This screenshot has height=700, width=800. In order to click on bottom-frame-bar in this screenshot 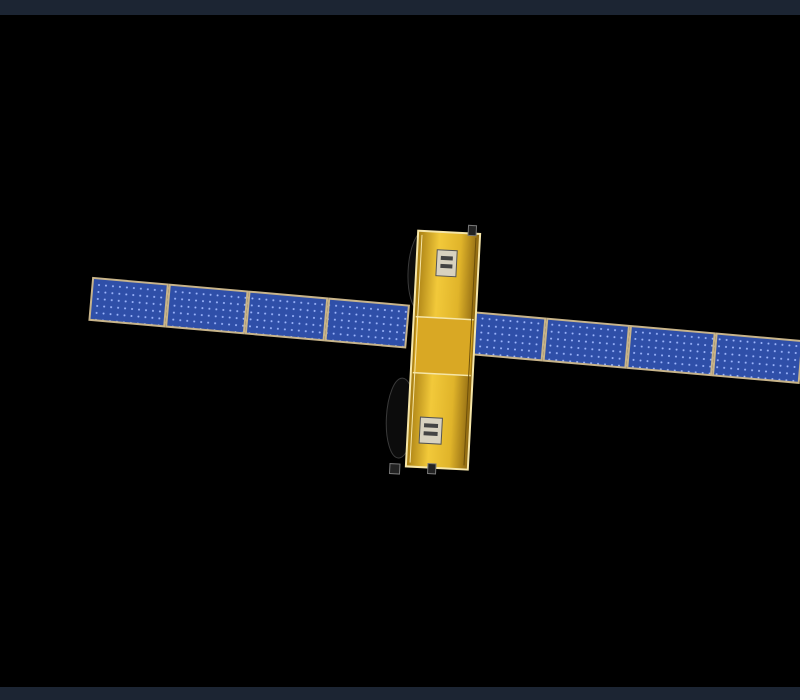, I will do `click(400, 693)`.